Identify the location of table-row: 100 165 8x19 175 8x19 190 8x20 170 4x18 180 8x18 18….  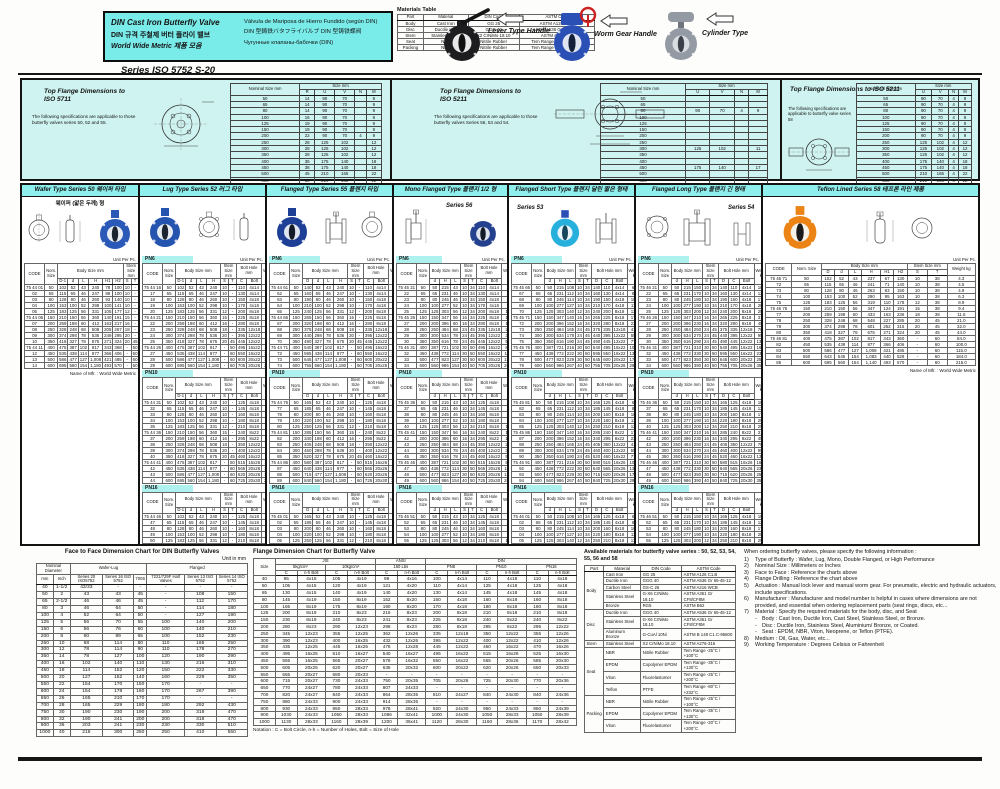
(415, 606).